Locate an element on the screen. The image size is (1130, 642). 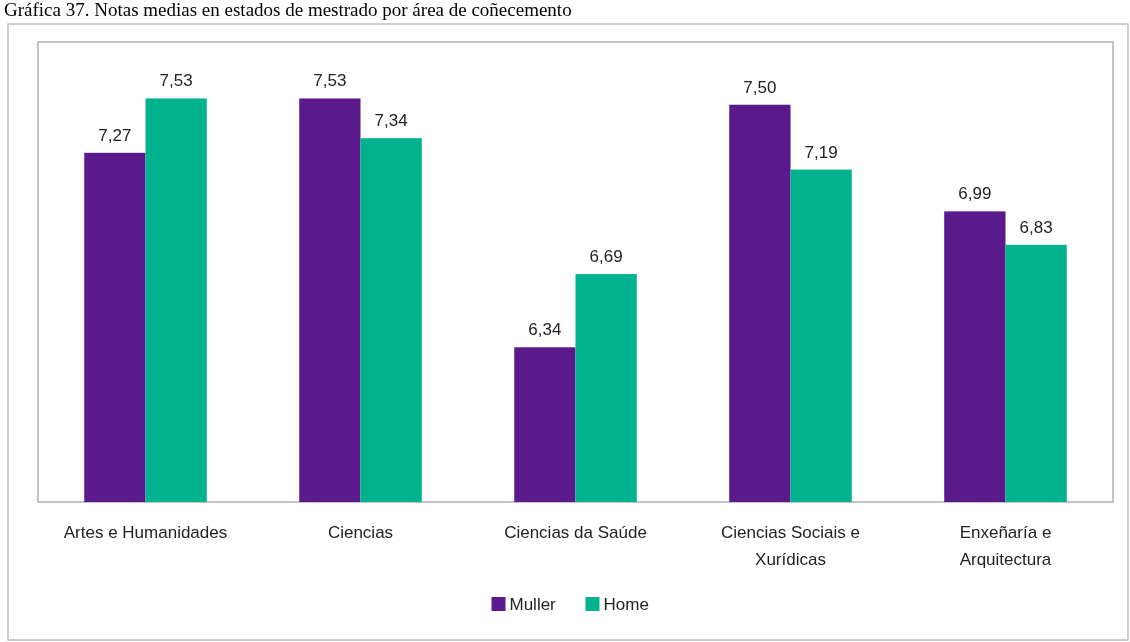
x-tick-label: Artes e Humanidades is located at coordinates (145, 532).